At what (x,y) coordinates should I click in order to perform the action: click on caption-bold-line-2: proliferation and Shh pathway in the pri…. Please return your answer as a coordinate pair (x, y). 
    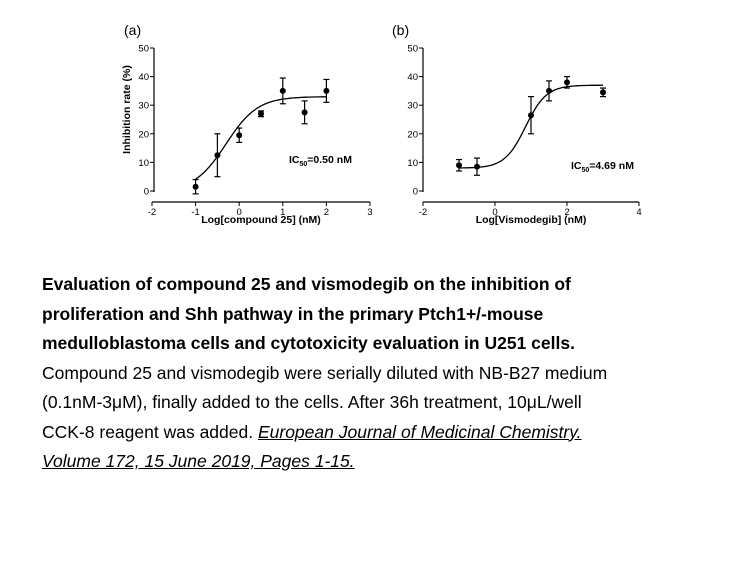
    Looking at the image, I should click on (293, 313).